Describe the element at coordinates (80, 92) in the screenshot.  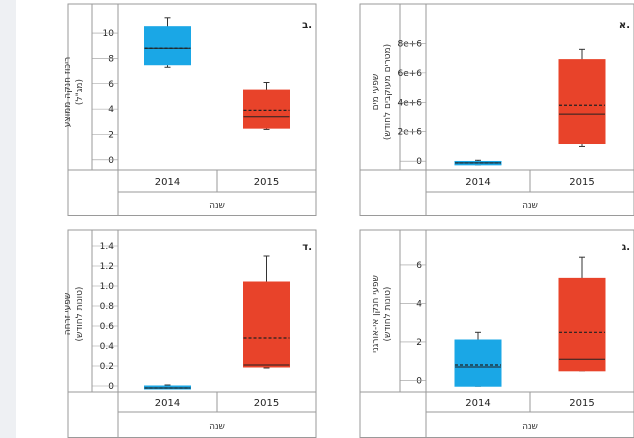
I see `y-axis-title-line: (מג"ל)` at that location.